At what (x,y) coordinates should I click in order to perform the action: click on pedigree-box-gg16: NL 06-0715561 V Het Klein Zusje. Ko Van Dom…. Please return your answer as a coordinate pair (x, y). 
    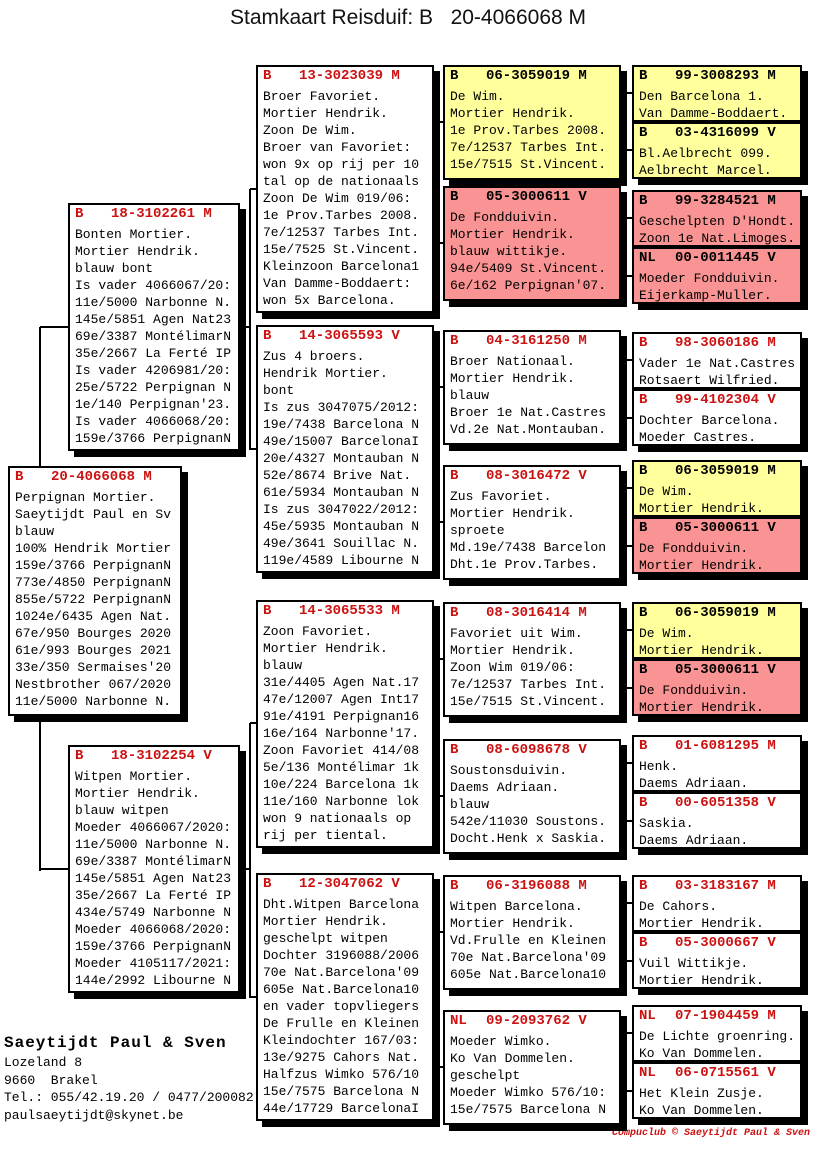
    Looking at the image, I should click on (717, 1090).